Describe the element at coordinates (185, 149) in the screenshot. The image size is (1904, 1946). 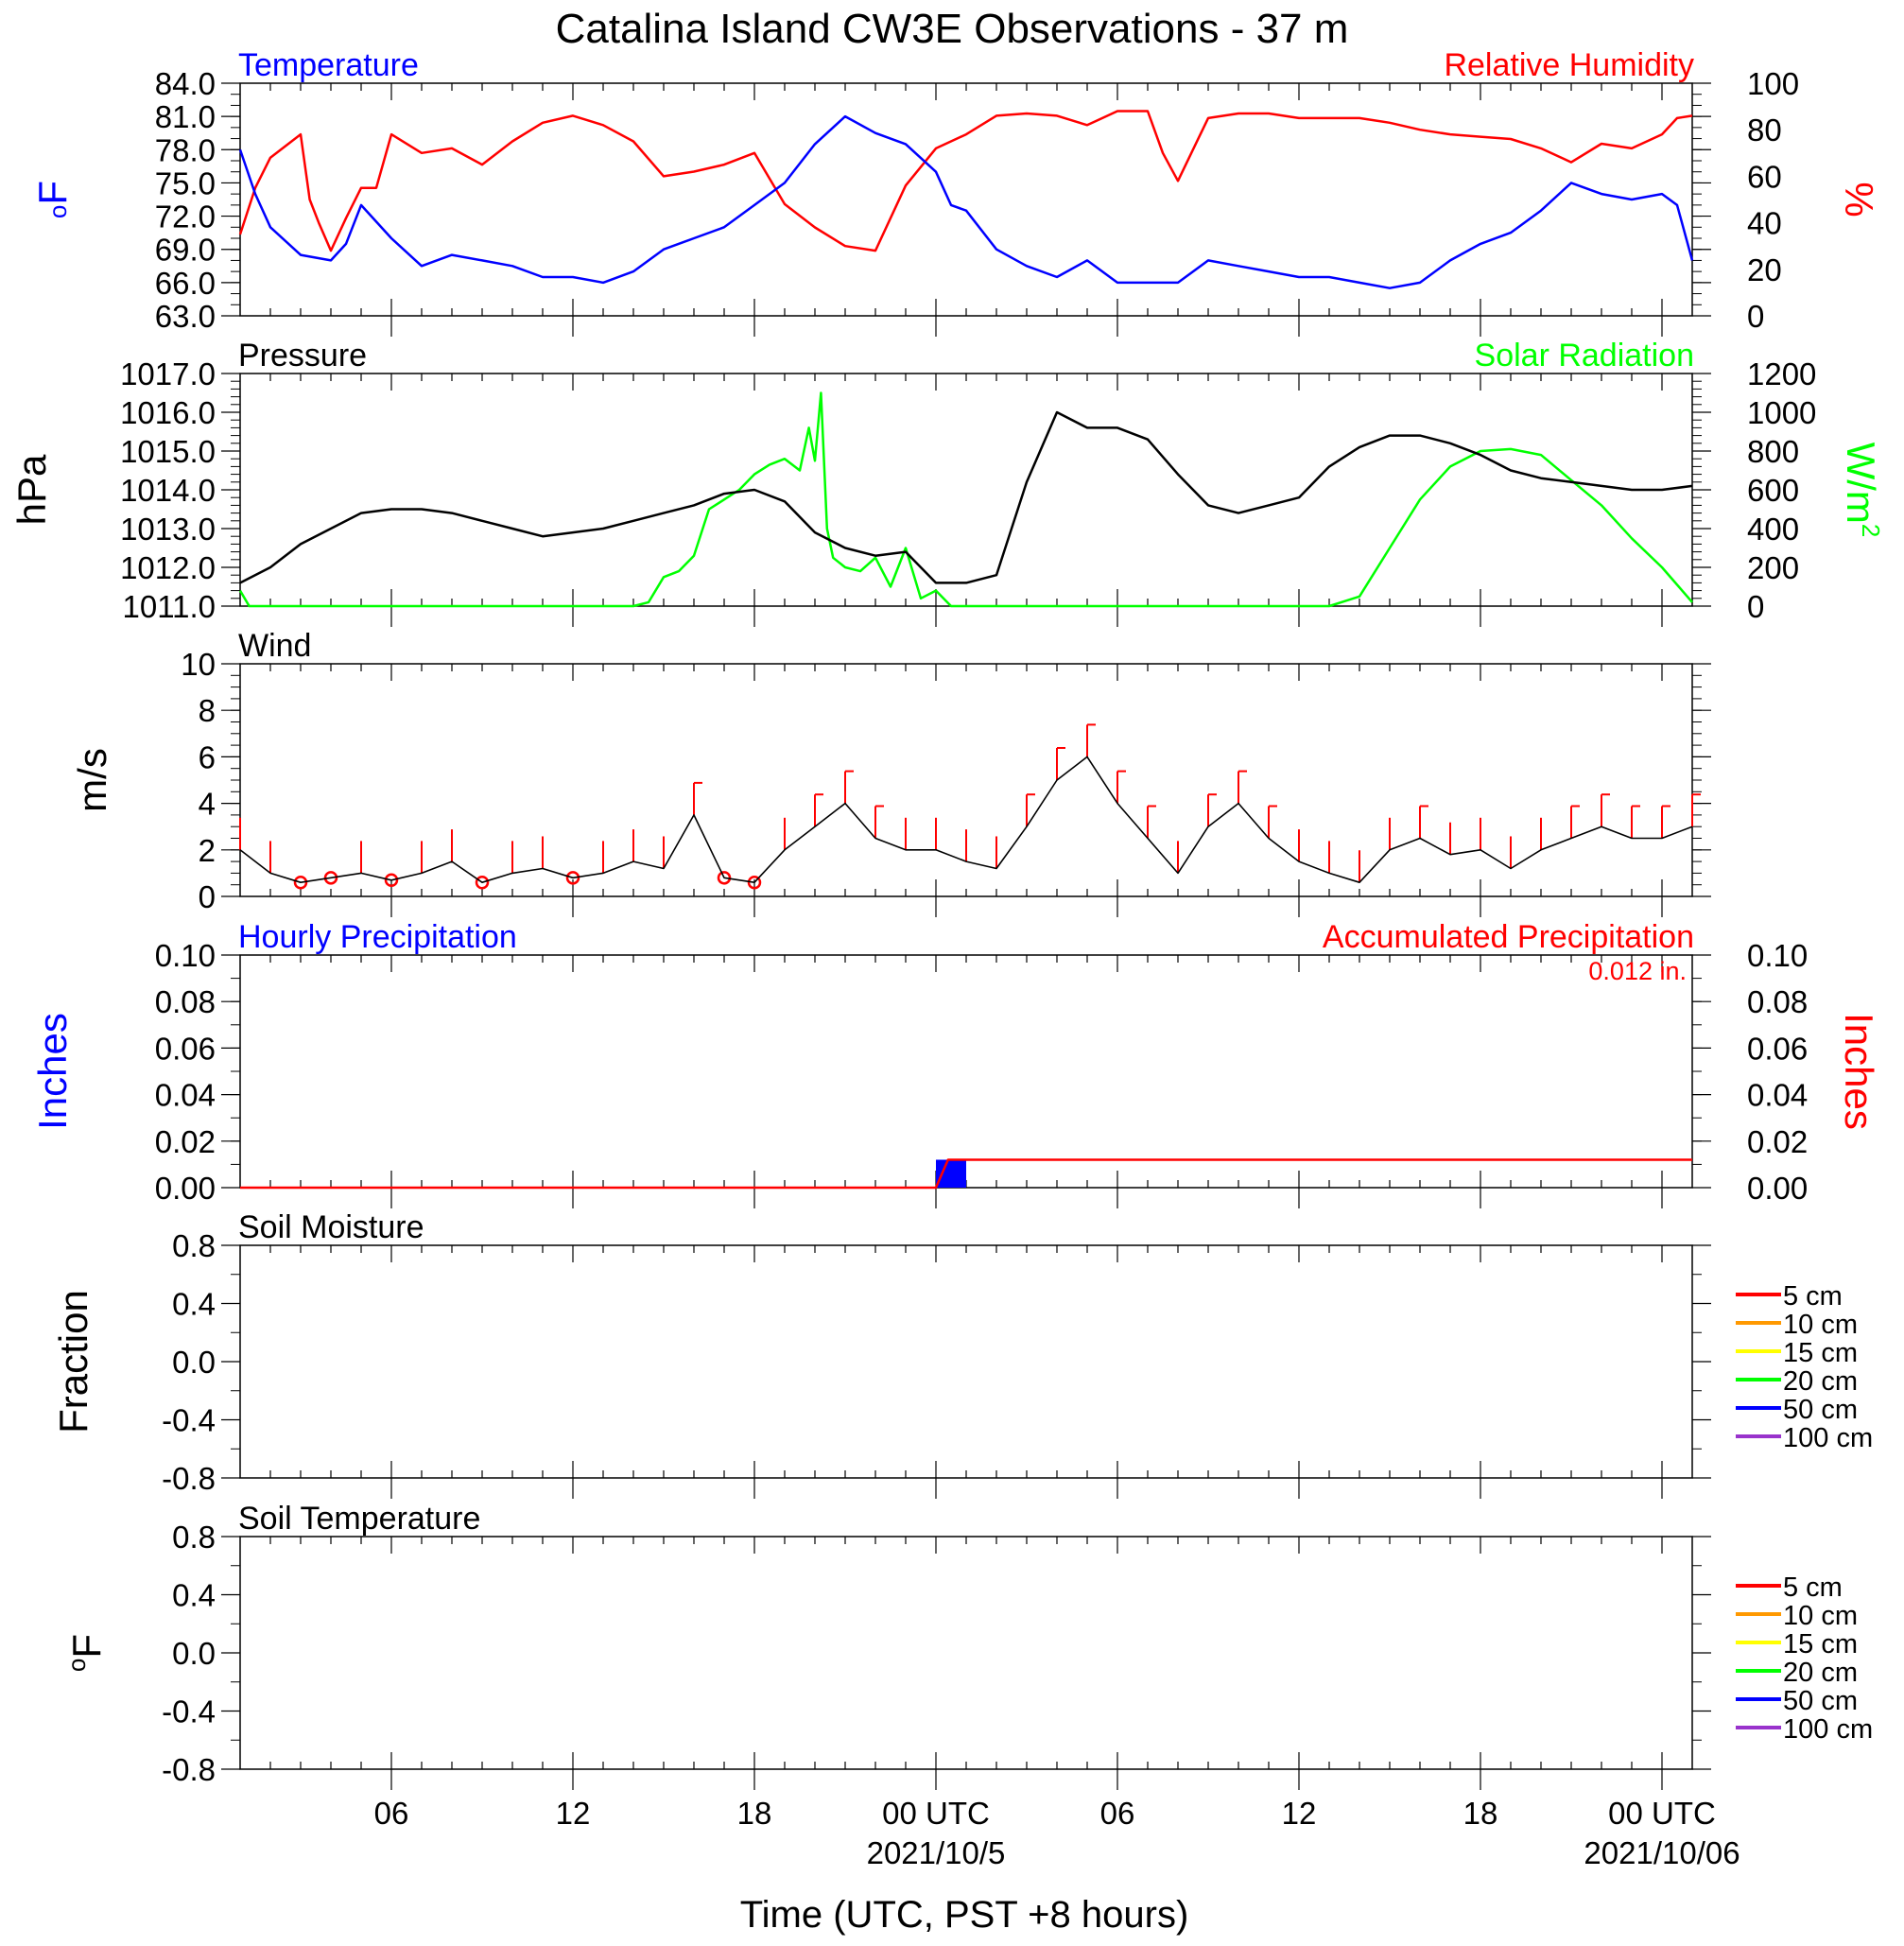
I see `temp-y-tick-label: 78.0` at that location.